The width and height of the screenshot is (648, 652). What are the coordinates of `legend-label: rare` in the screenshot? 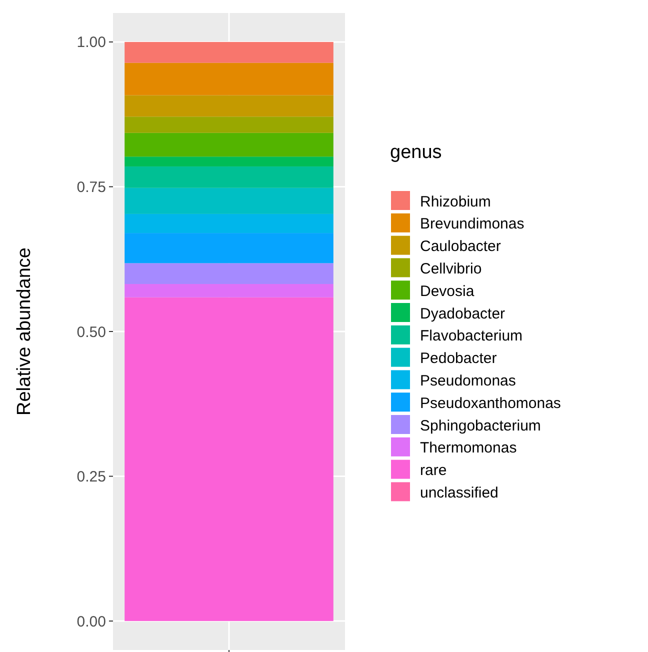 It's located at (433, 471).